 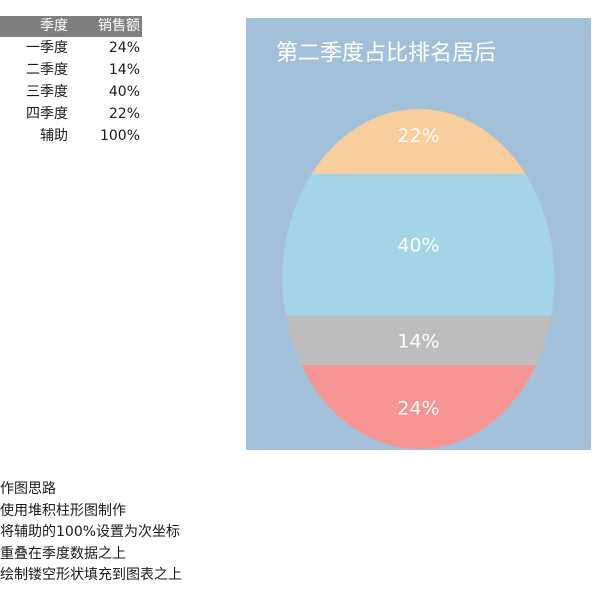 I want to click on note-line: 重叠在季度数据之上, so click(x=63, y=553).